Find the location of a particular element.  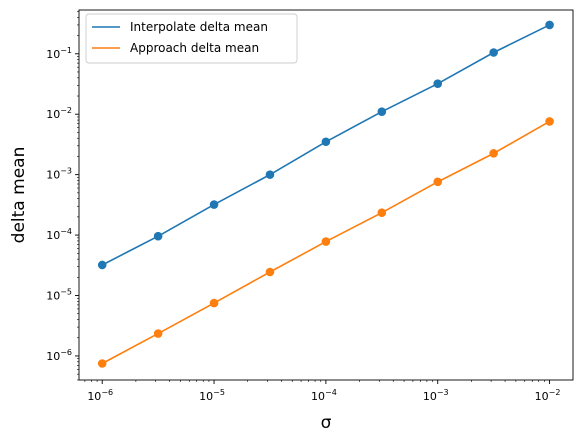

y-tick-label: 10⁻⁶ is located at coordinates (59, 355).